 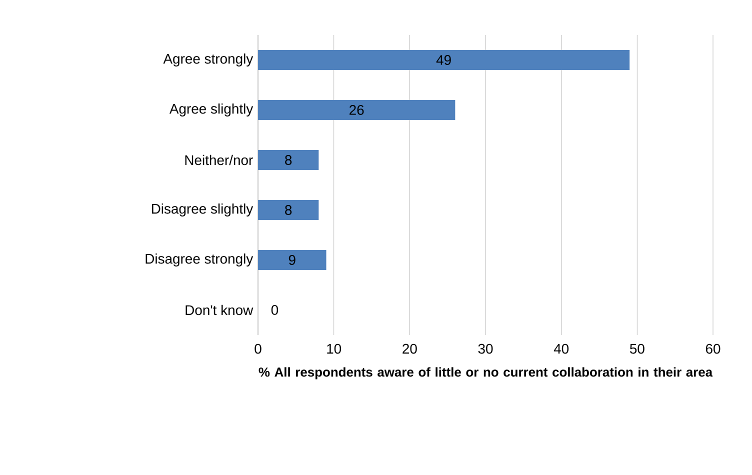 I want to click on x-tick-label: 0, so click(x=258, y=349).